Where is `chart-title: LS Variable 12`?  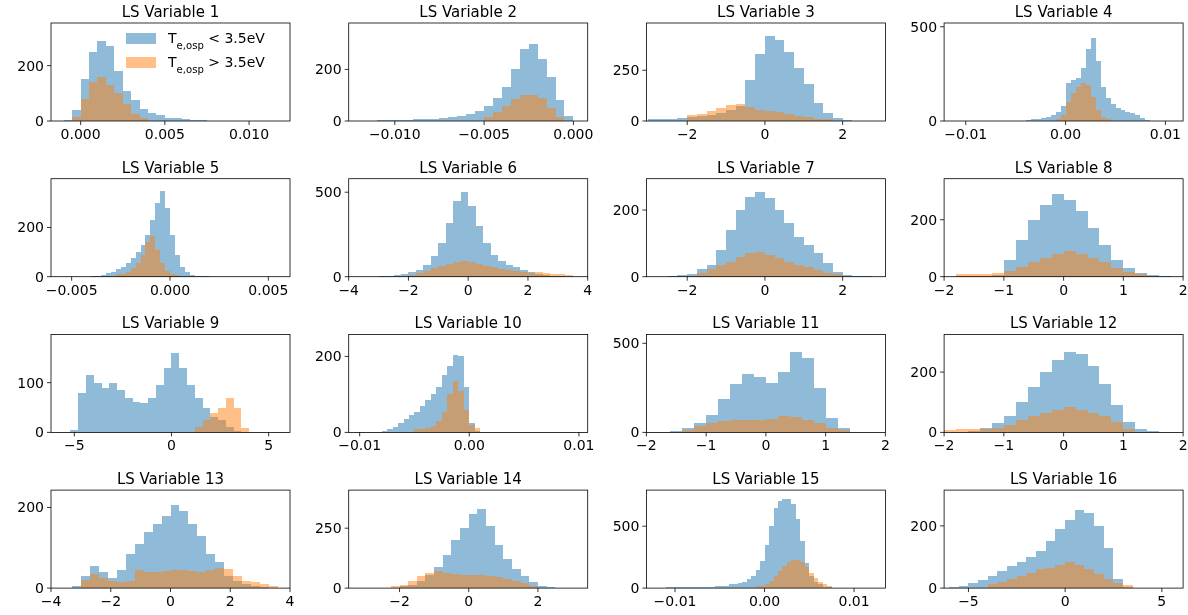
chart-title: LS Variable 12 is located at coordinates (1063, 323).